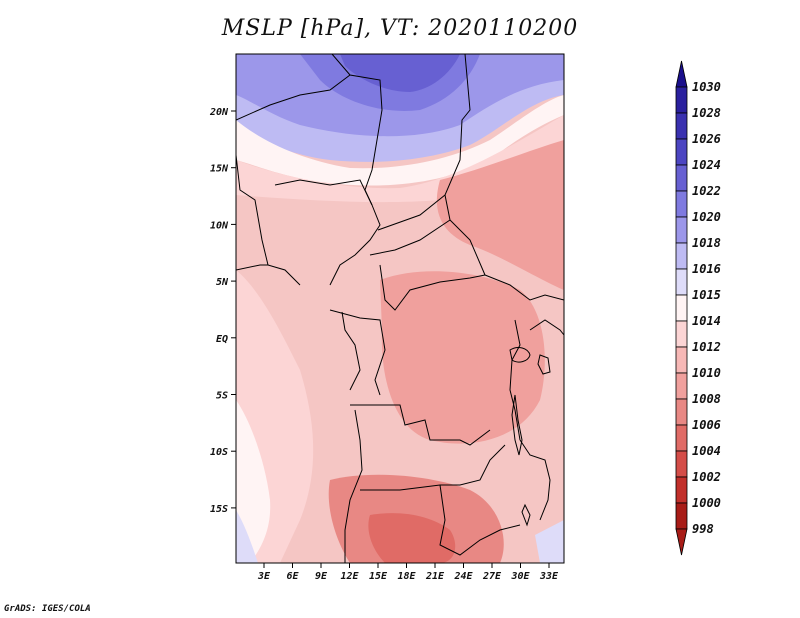  I want to click on lon-tick-label: 3E, so click(264, 576).